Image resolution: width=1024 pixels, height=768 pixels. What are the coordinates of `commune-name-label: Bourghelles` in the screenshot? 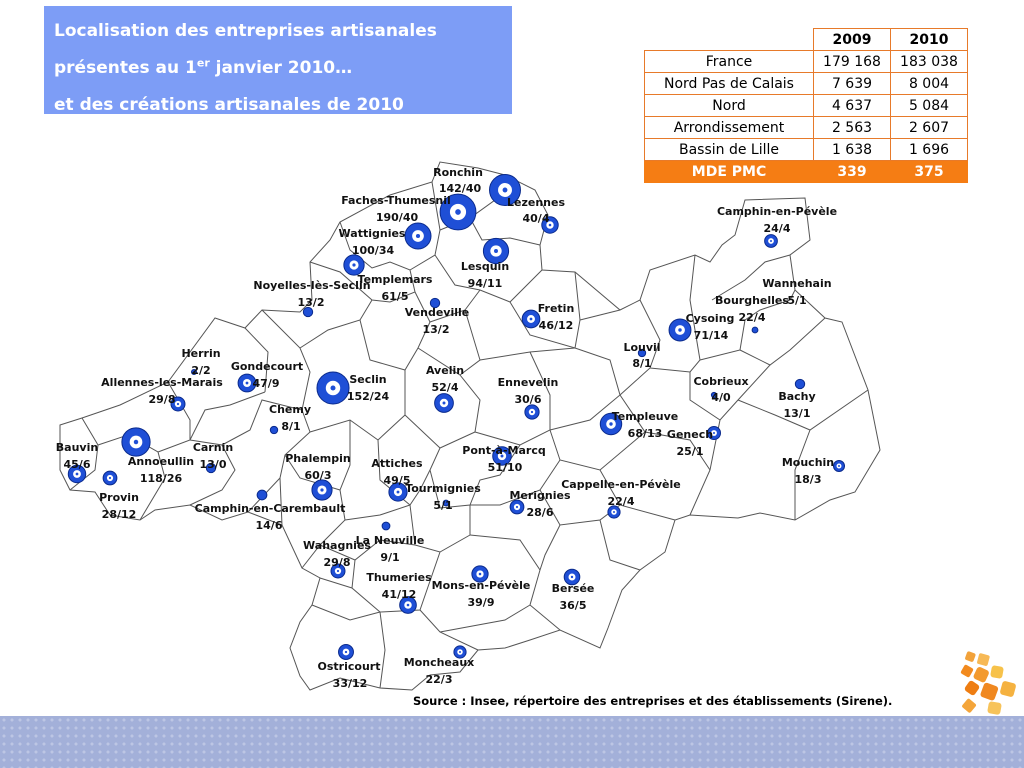 It's located at (752, 300).